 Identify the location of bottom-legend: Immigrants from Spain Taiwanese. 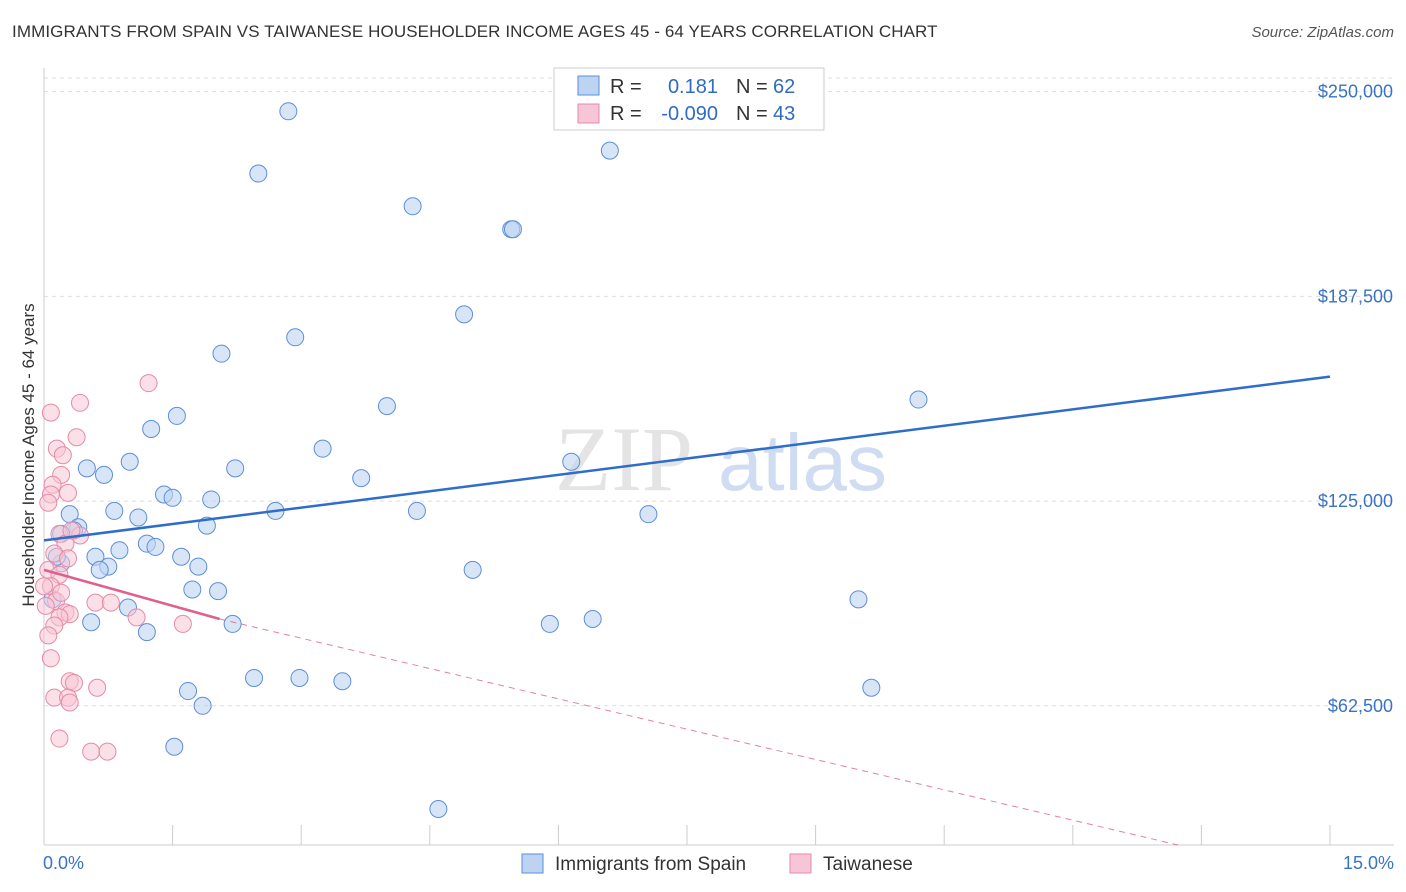
(717, 864).